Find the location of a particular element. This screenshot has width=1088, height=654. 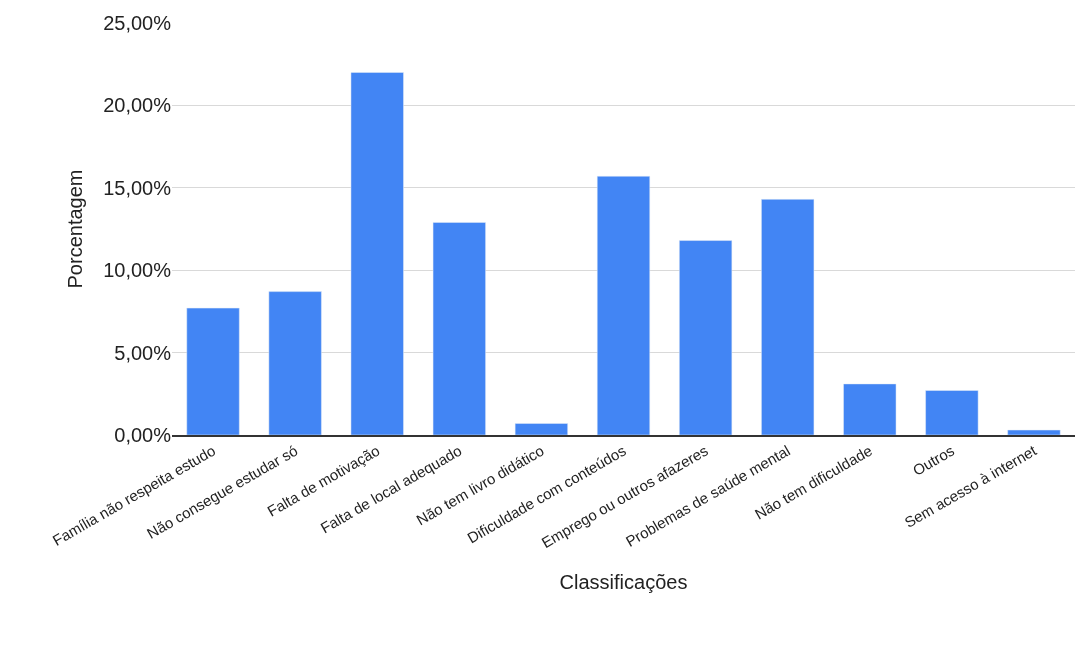

y-tick-label: 20,00% is located at coordinates (137, 105).